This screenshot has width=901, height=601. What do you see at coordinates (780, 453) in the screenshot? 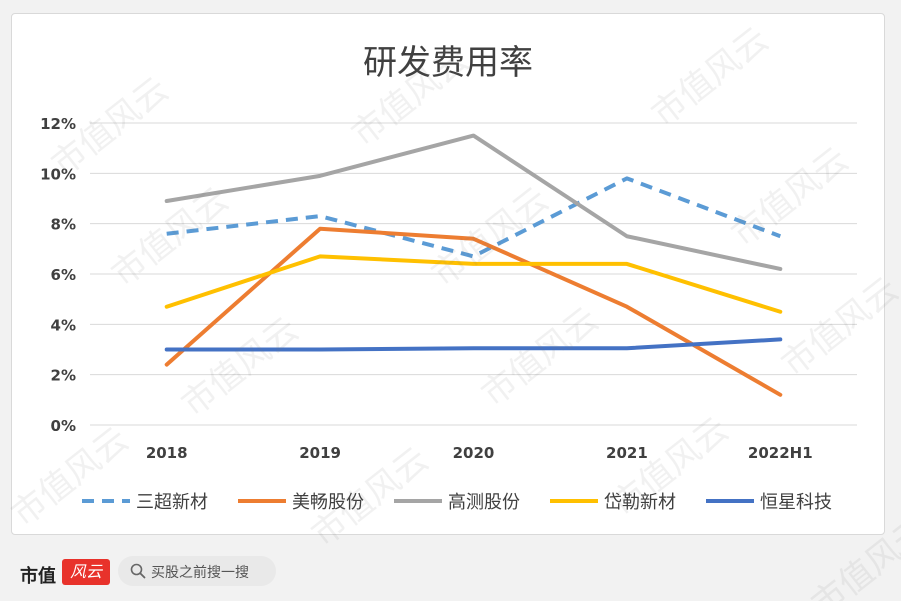
I see `x-tick-label: 2022H1` at bounding box center [780, 453].